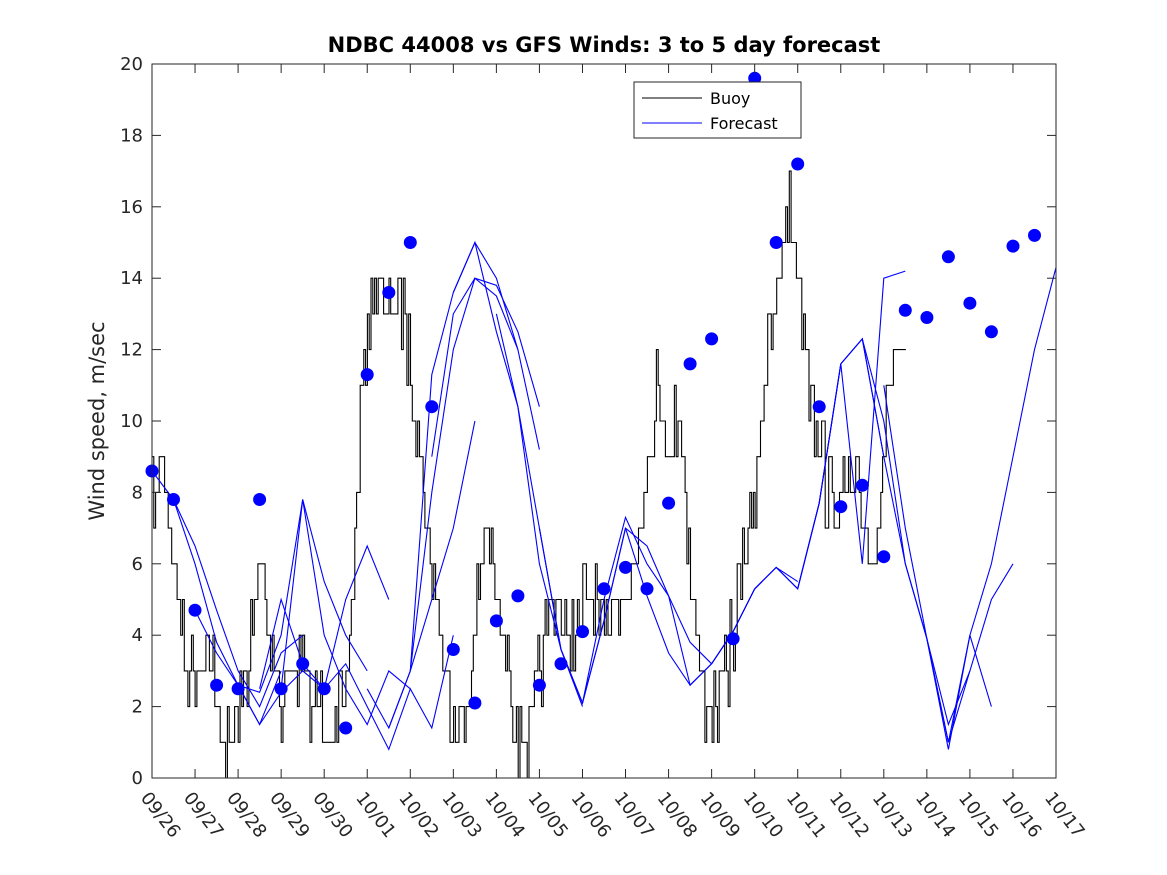  What do you see at coordinates (131, 278) in the screenshot?
I see `y-tick-label: 14` at bounding box center [131, 278].